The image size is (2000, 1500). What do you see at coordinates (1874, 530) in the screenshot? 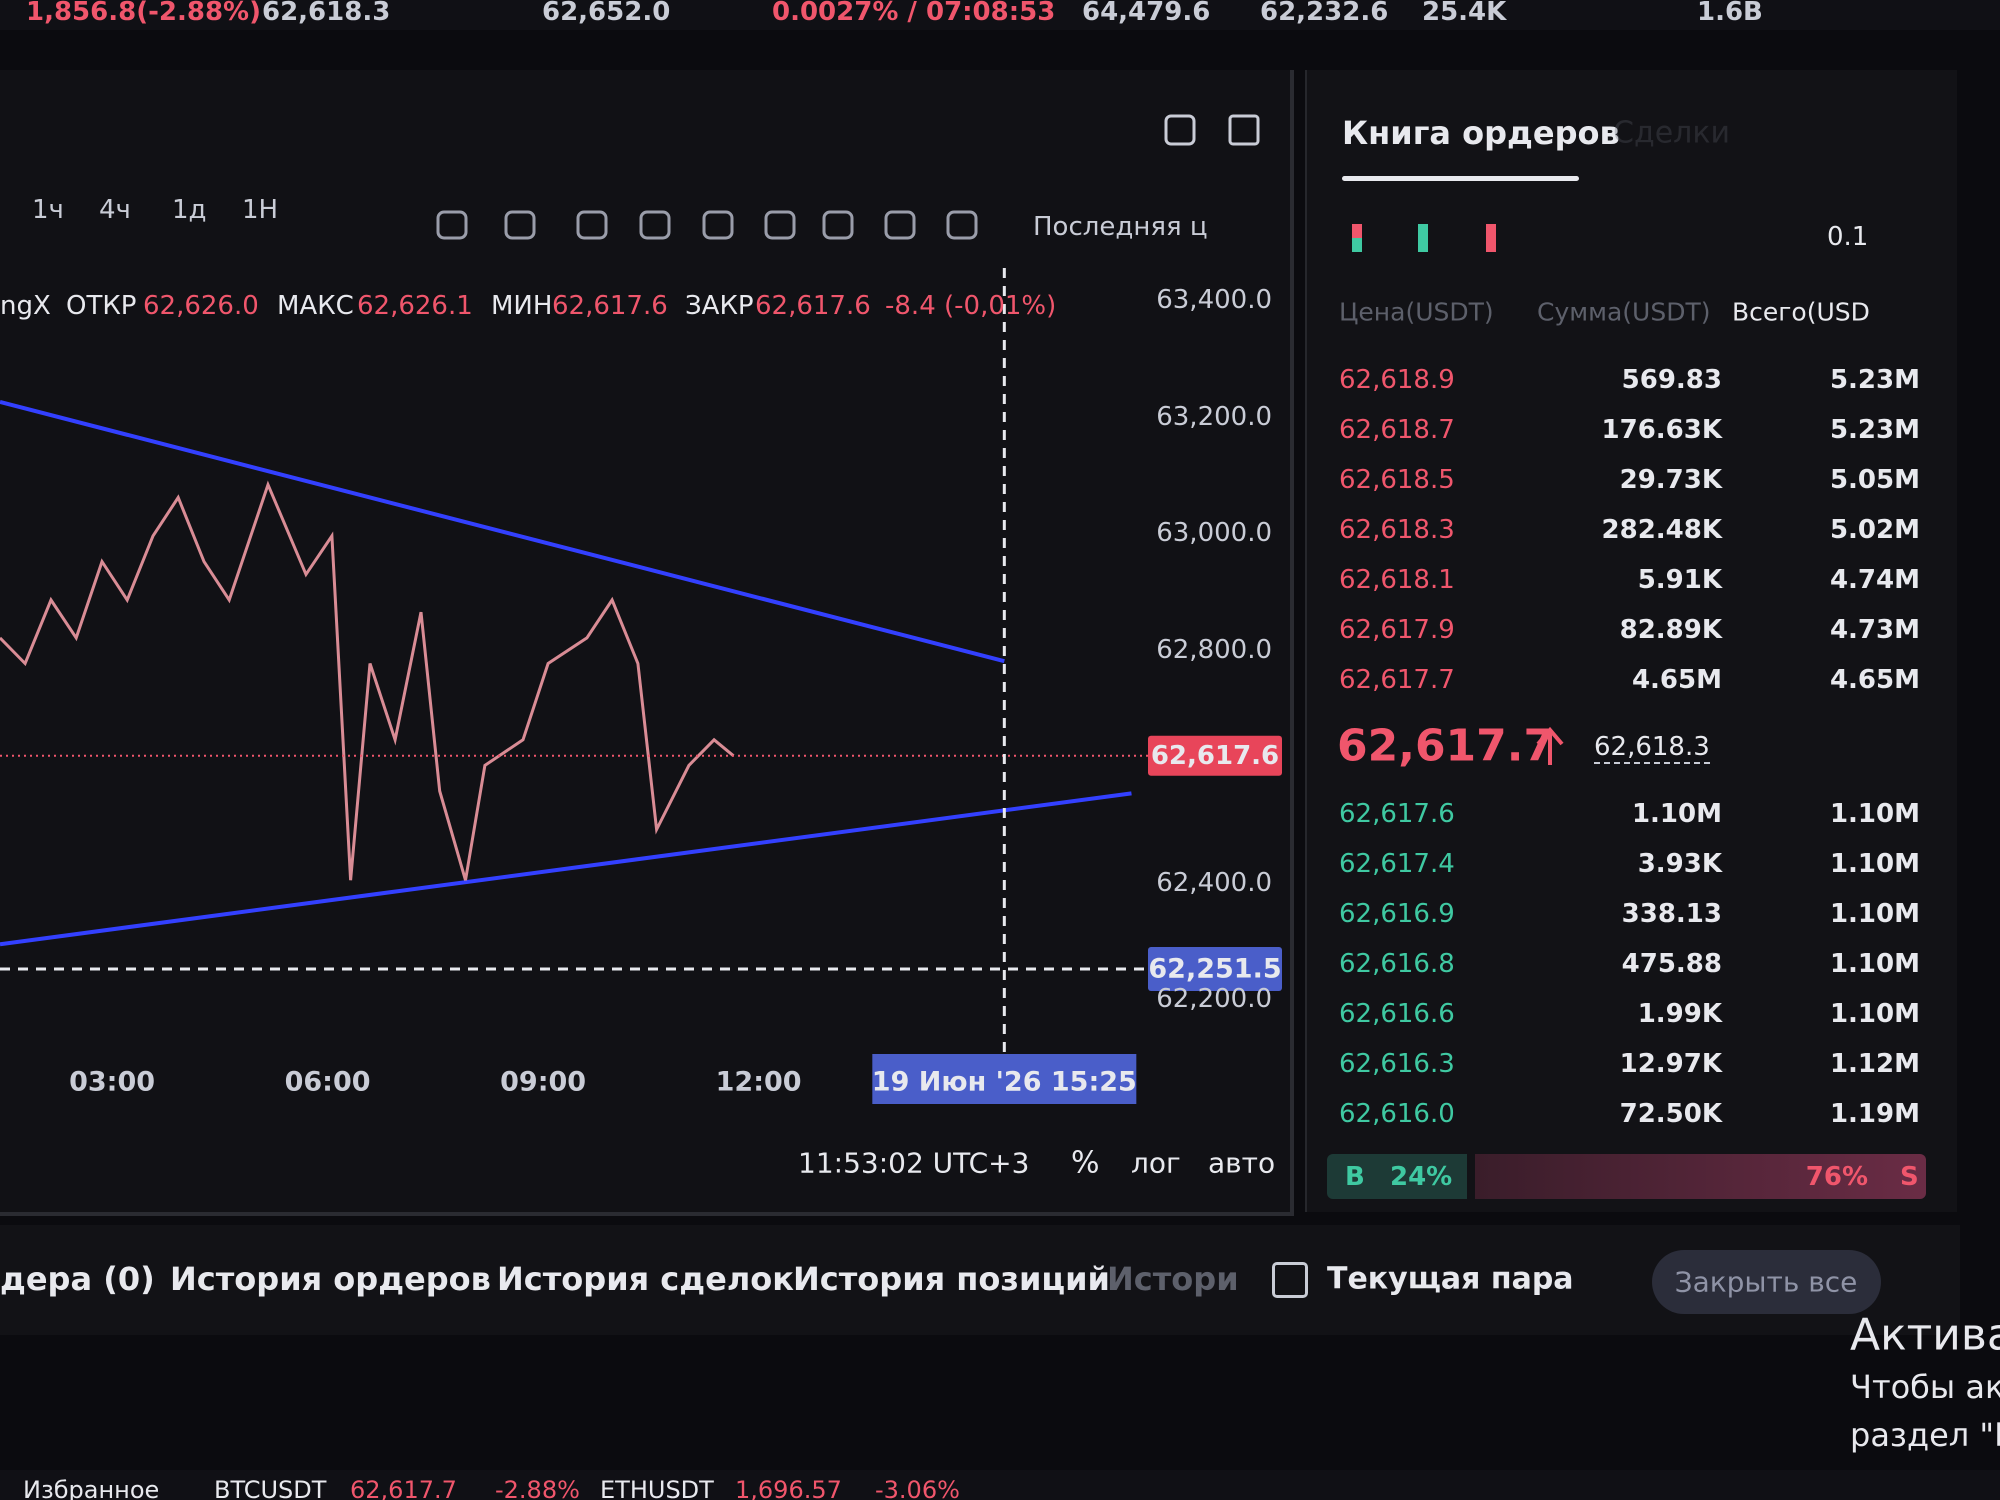
I see `asks-total: 5.02M` at bounding box center [1874, 530].